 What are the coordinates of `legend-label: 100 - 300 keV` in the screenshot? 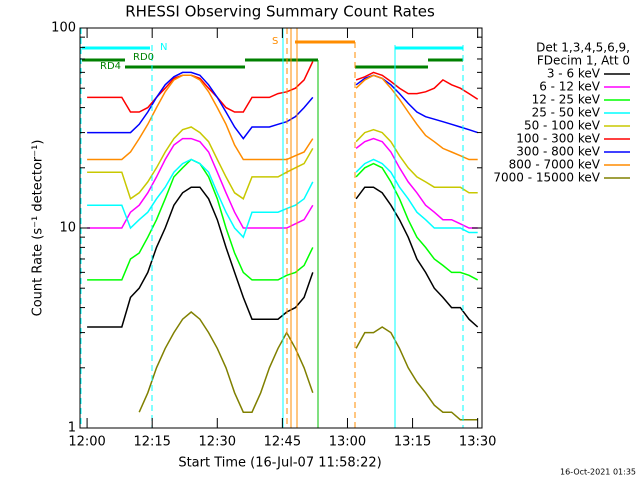 It's located at (558, 139).